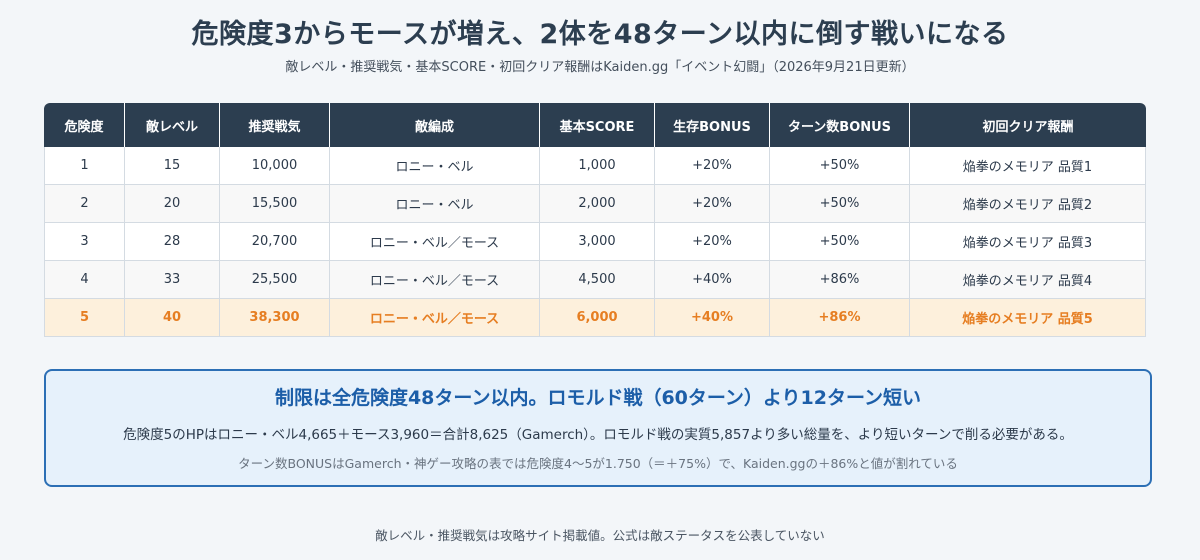 This screenshot has height=560, width=1200. What do you see at coordinates (275, 280) in the screenshot?
I see `table-cell: 25,500` at bounding box center [275, 280].